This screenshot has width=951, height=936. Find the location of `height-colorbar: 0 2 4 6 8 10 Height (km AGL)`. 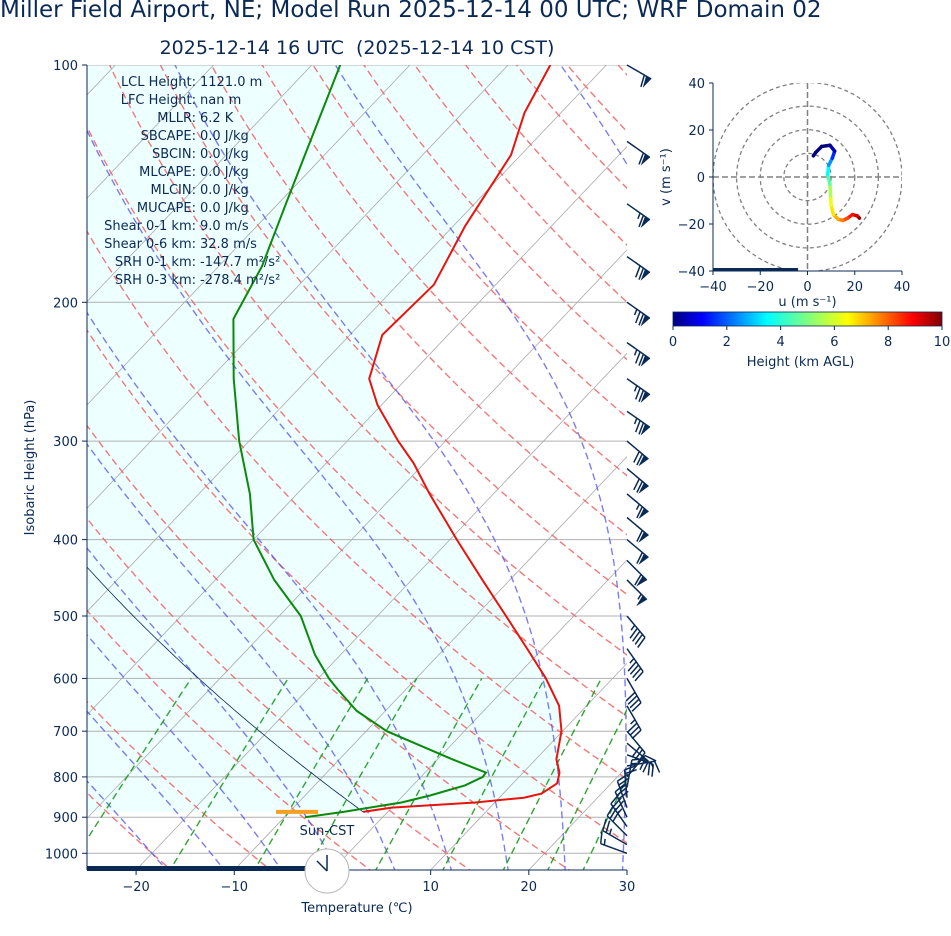

height-colorbar: 0 2 4 6 8 10 Height (km AGL) is located at coordinates (810, 340).